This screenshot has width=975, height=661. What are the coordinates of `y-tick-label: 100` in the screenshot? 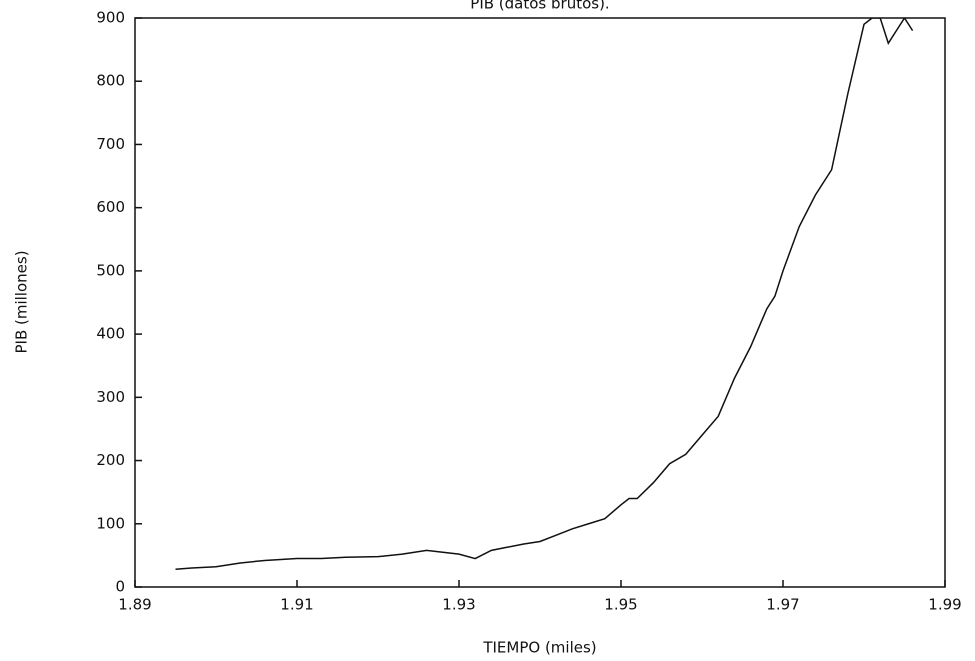 It's located at (110, 523).